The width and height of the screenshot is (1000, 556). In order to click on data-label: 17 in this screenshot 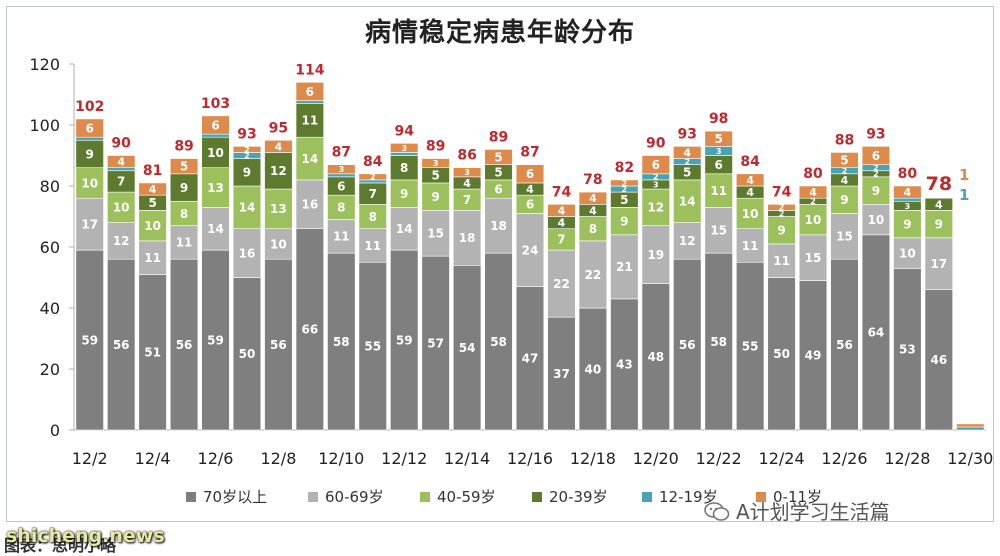, I will do `click(89, 224)`.